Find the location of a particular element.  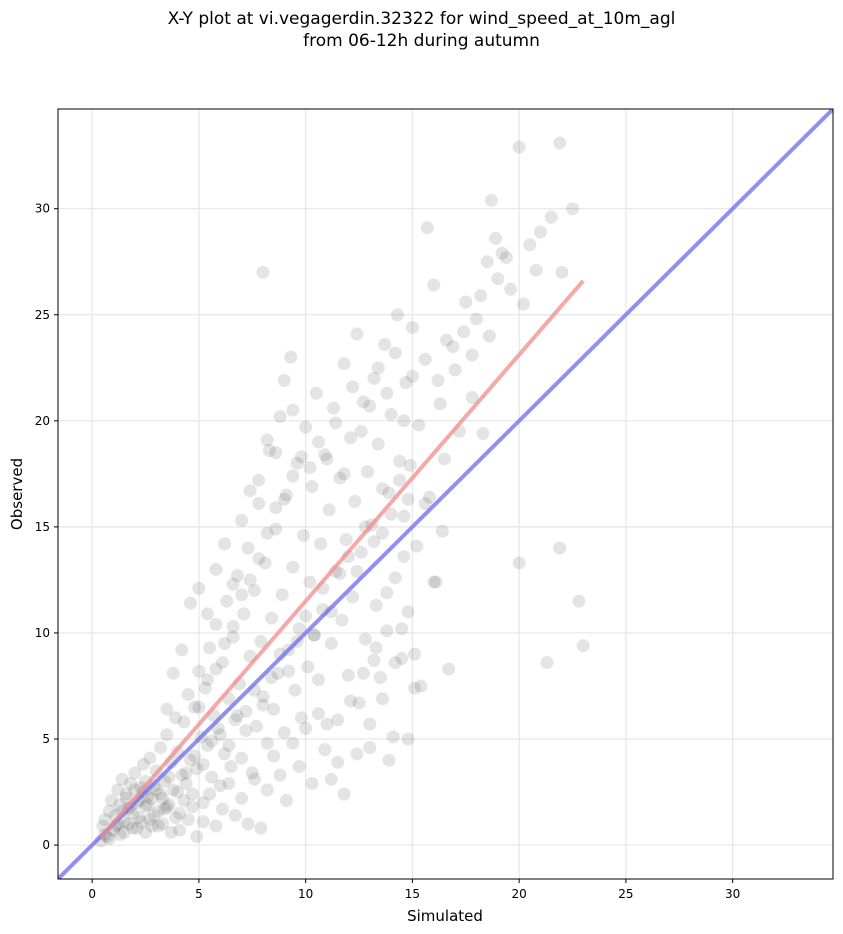

y-tick-label: 20 is located at coordinates (42, 421).